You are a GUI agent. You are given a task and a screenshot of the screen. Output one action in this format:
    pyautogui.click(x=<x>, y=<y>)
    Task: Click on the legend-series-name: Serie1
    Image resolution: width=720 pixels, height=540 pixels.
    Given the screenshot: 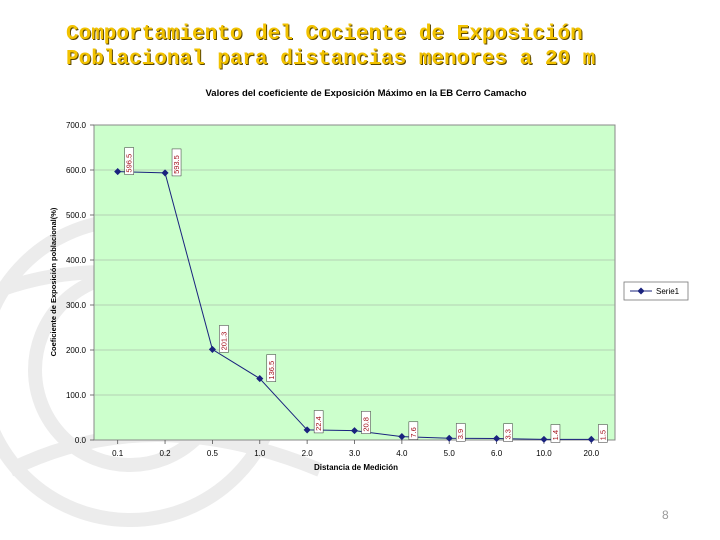 What is the action you would take?
    pyautogui.click(x=668, y=291)
    